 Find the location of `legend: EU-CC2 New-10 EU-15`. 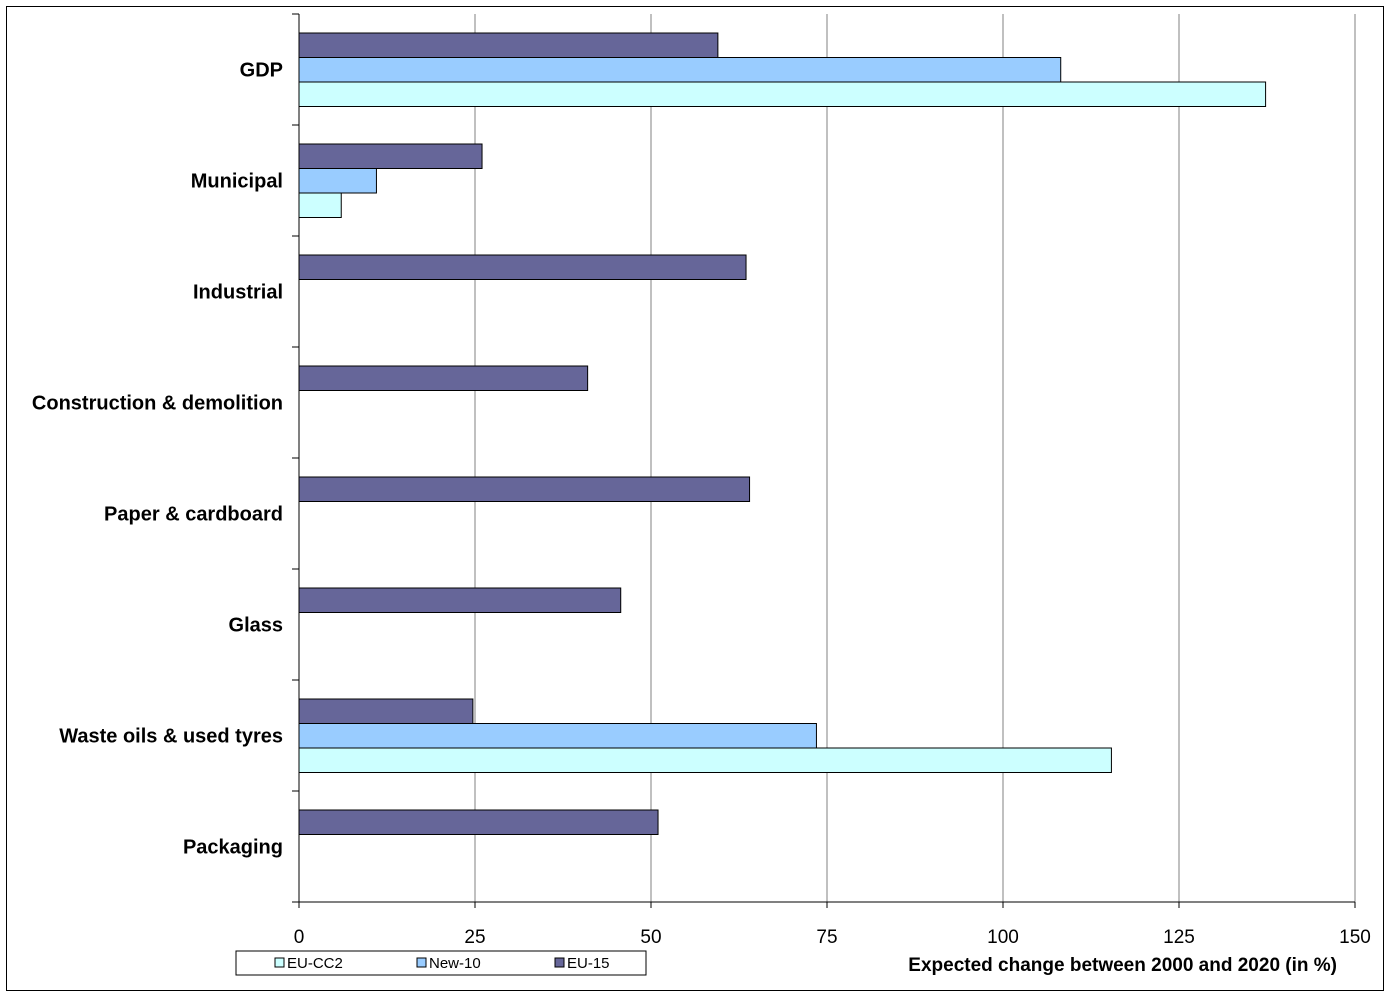

legend: EU-CC2 New-10 EU-15 is located at coordinates (441, 963).